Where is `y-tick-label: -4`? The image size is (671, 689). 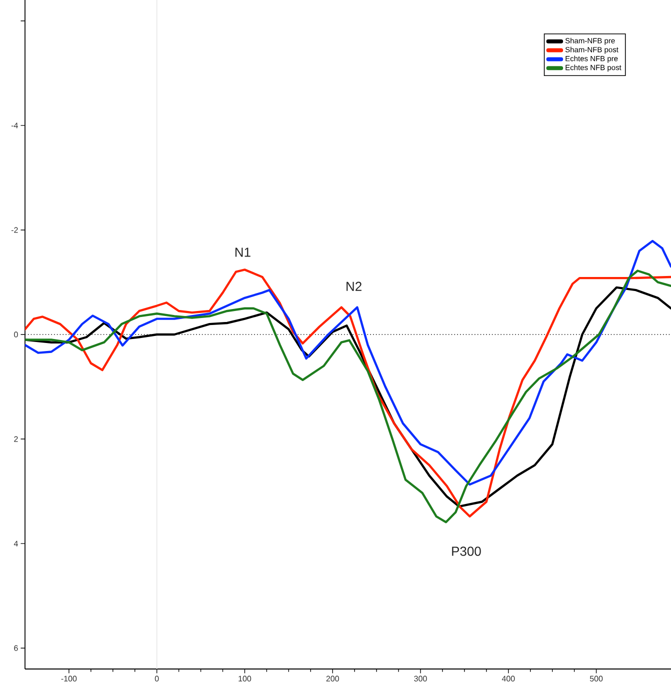
y-tick-label: -4 is located at coordinates (14, 125).